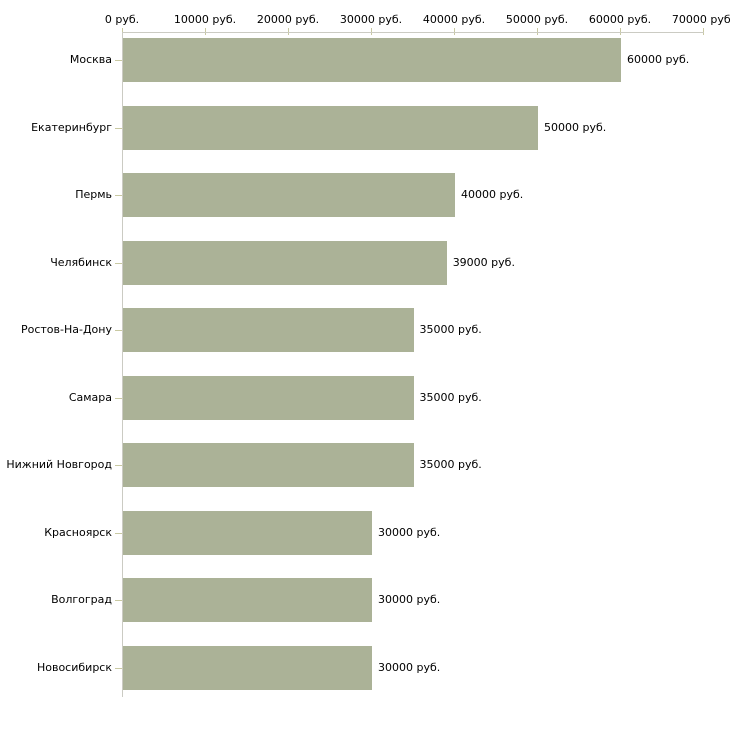  What do you see at coordinates (90, 59) in the screenshot?
I see `category-label: Москва` at bounding box center [90, 59].